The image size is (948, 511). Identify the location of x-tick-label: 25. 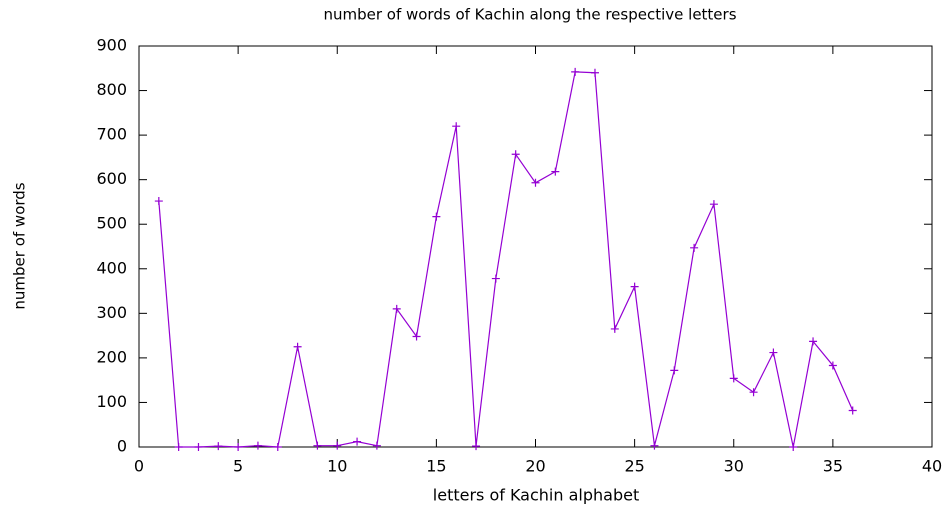
(634, 466).